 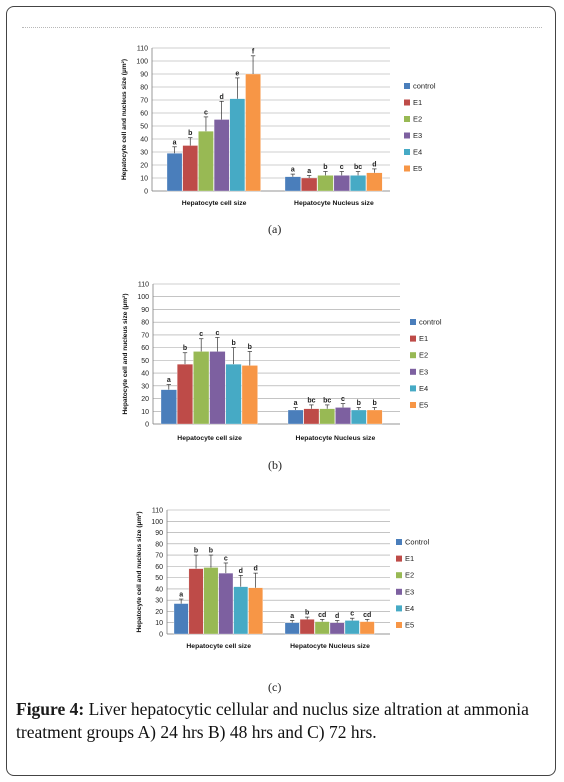 I want to click on panel-label-b: (b), so click(x=275, y=465).